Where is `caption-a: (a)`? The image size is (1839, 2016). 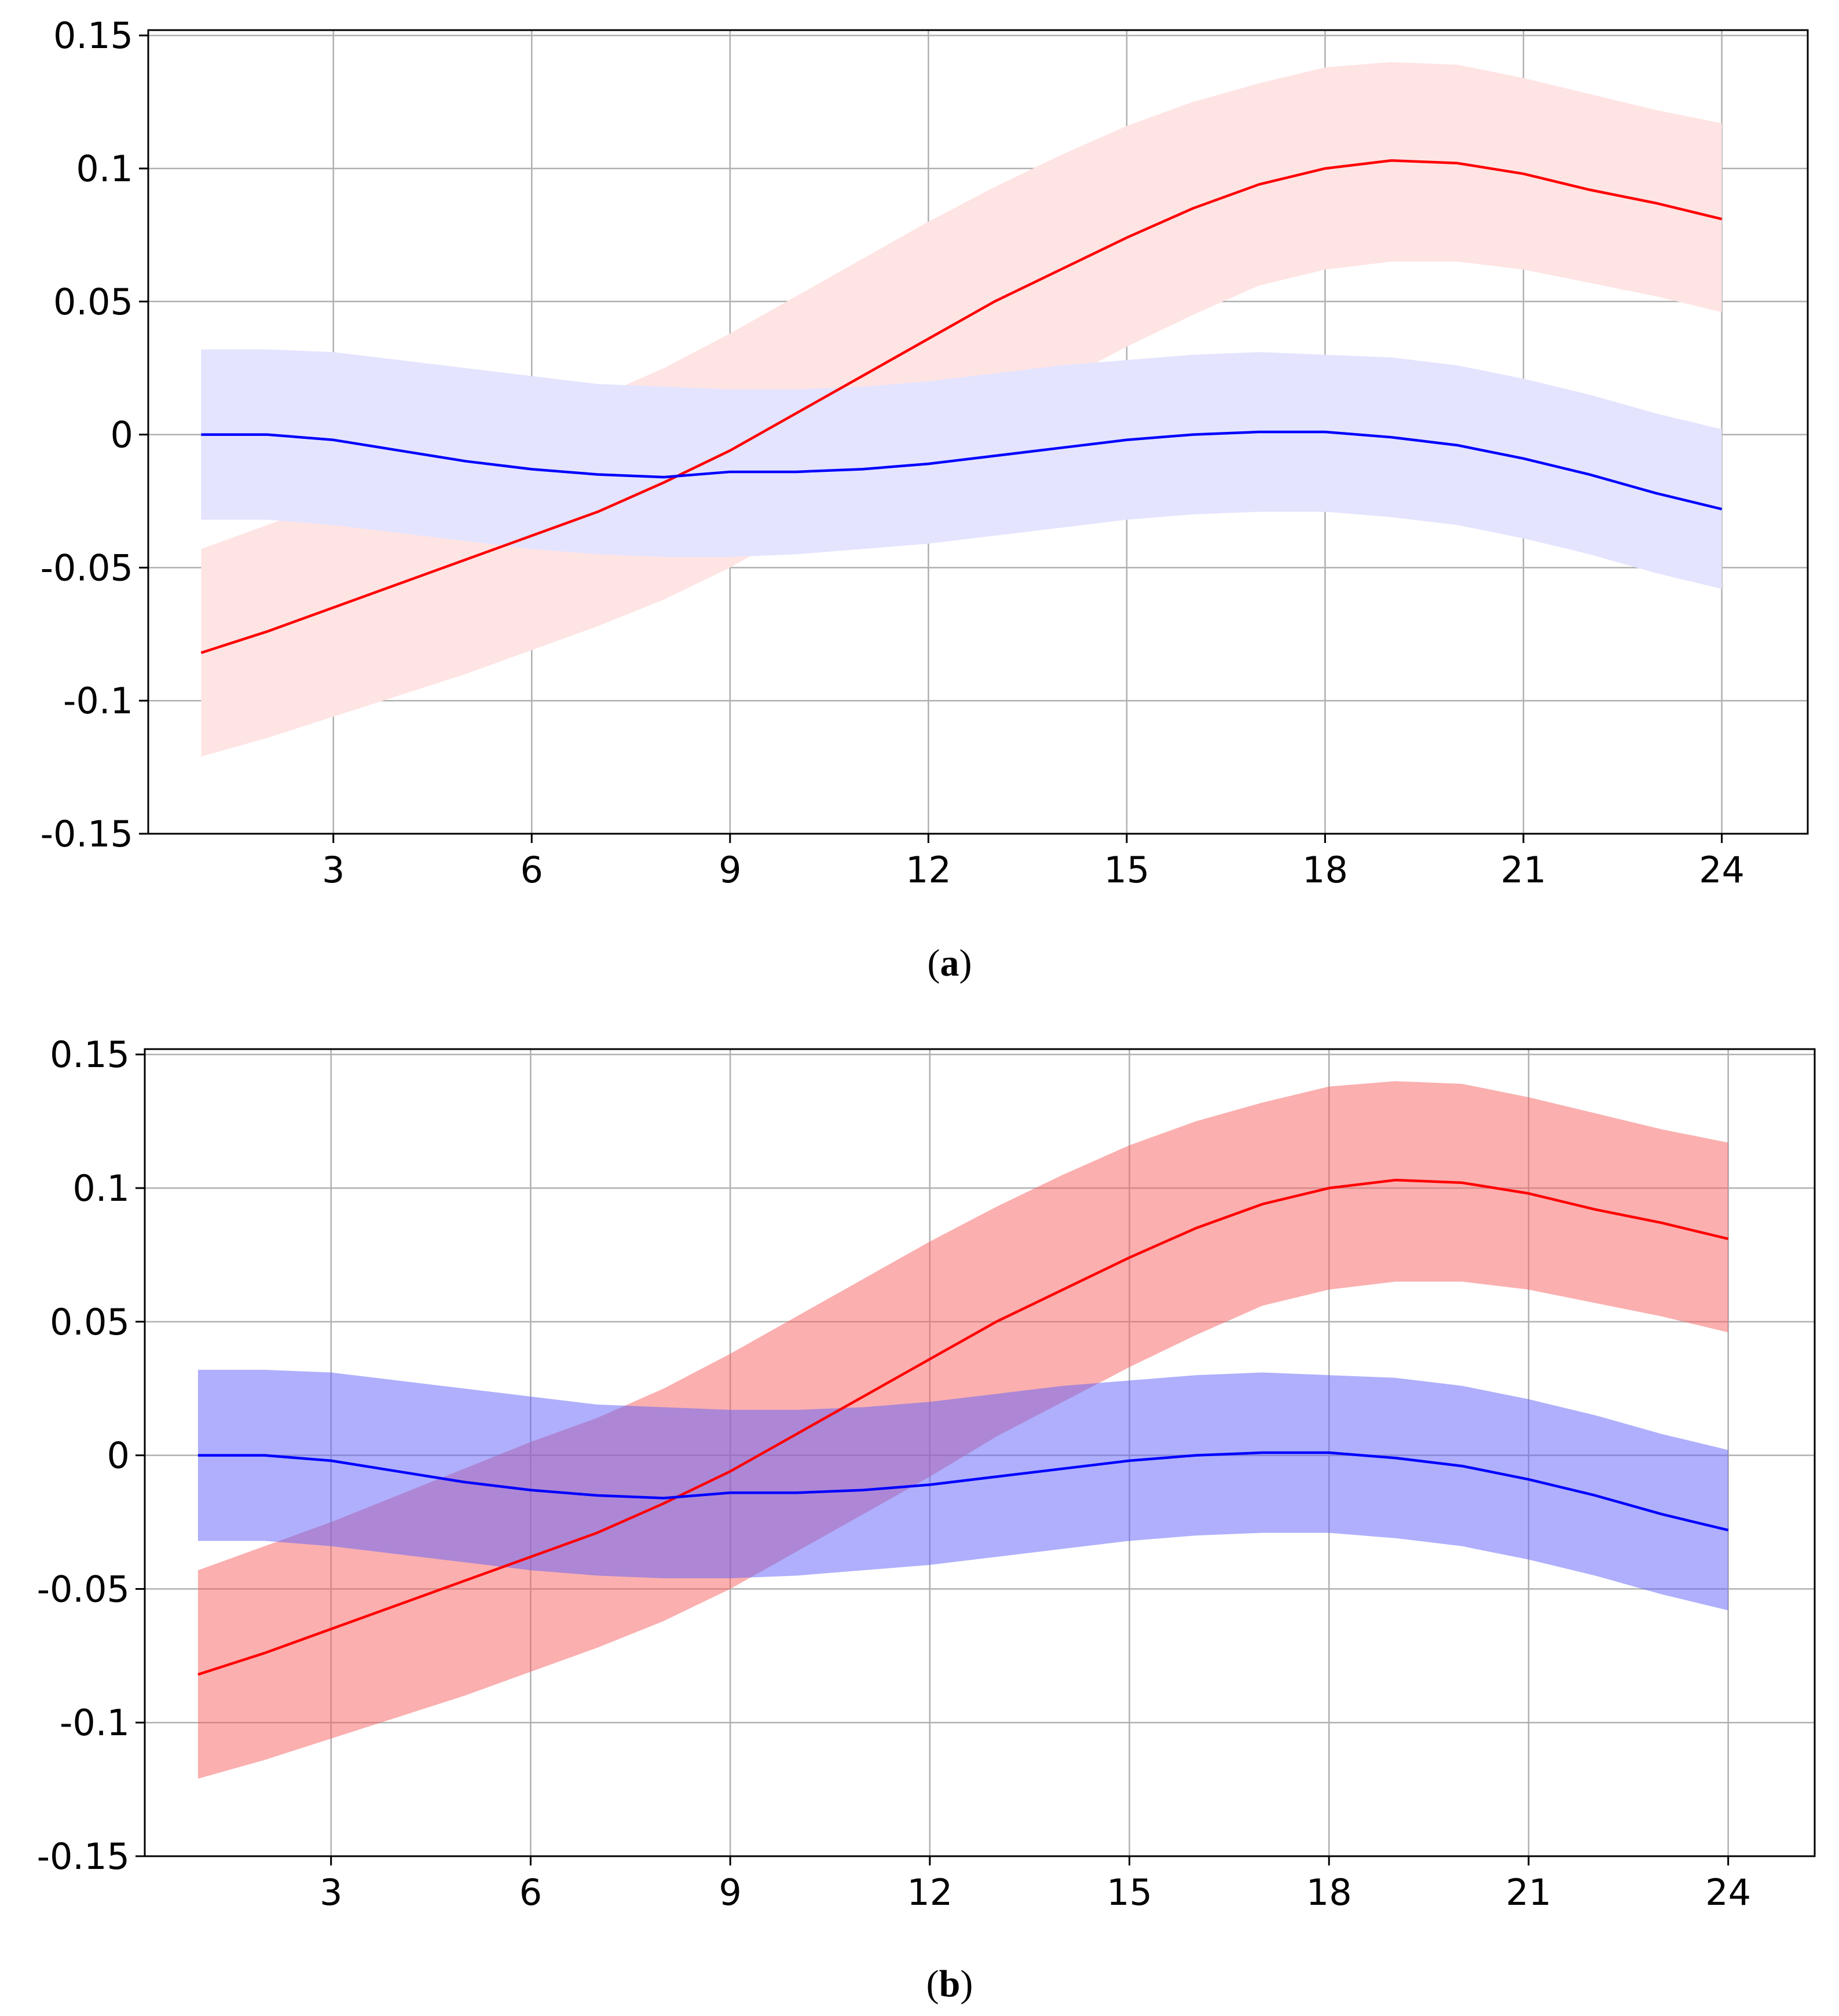
caption-a: (a) is located at coordinates (950, 963).